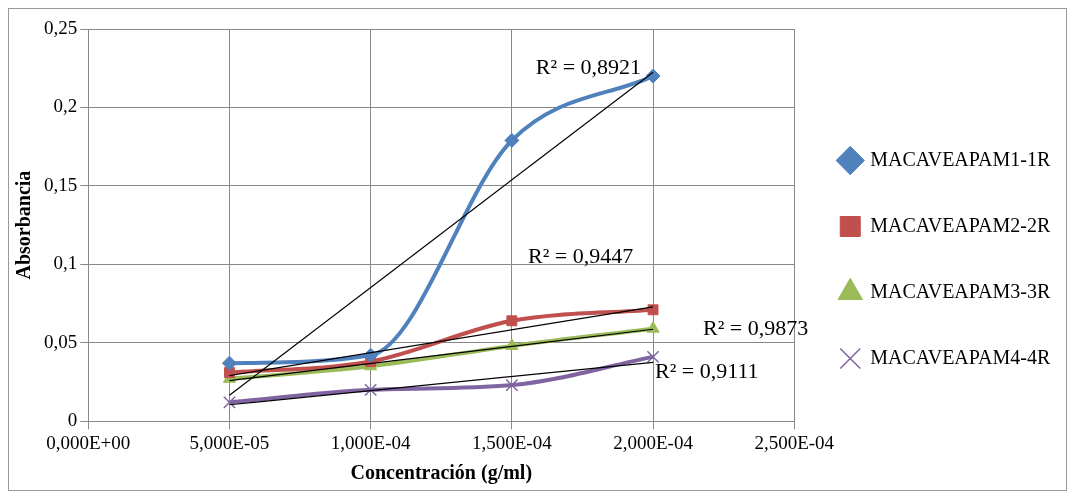 This screenshot has height=499, width=1075. Describe the element at coordinates (960, 224) in the screenshot. I see `legend-label: MACAVEAPAM2-2R` at that location.